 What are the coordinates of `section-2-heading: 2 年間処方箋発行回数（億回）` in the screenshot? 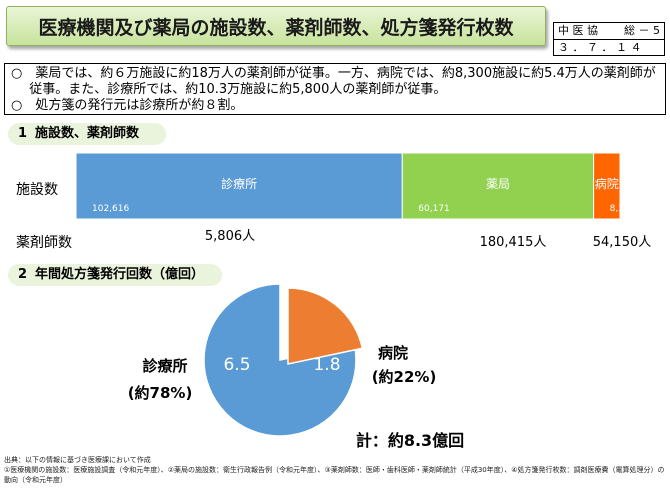 It's located at (115, 275).